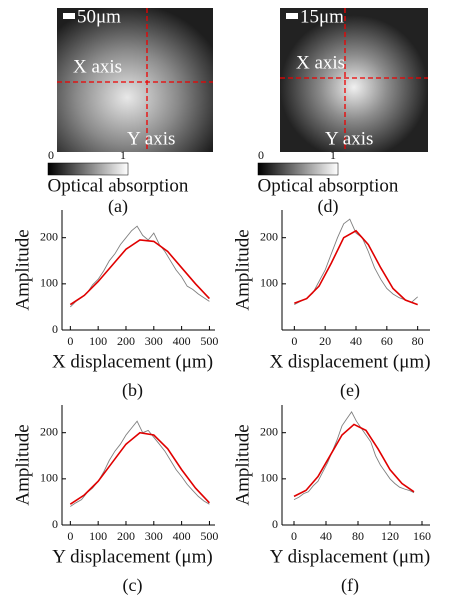 This screenshot has width=461, height=604. Describe the element at coordinates (390, 536) in the screenshot. I see `x-tick-label: 120` at that location.